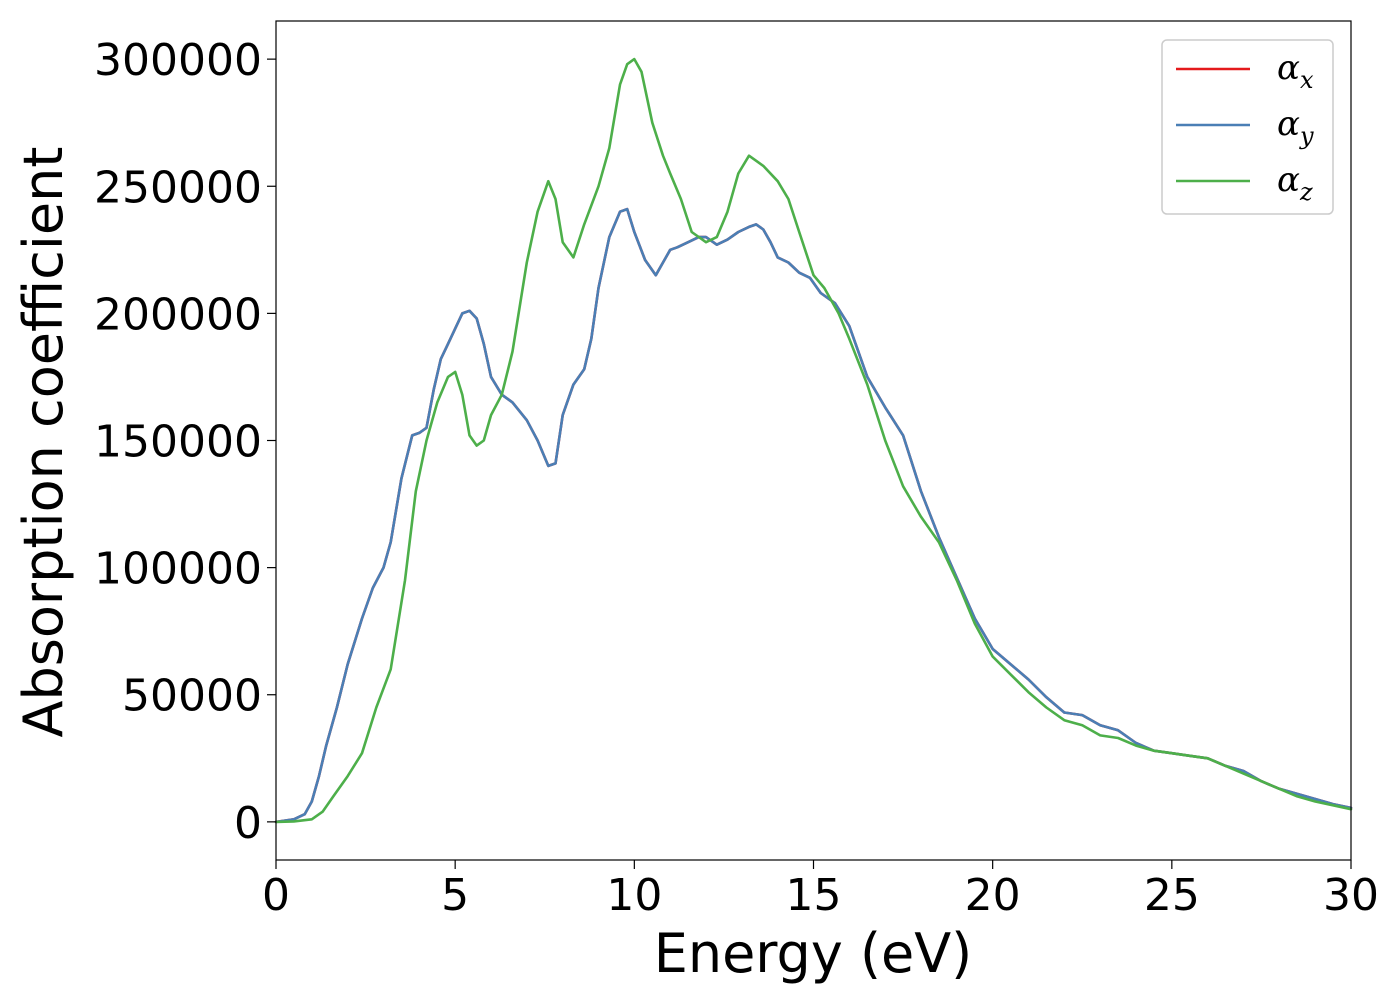 This screenshot has width=1400, height=1000. I want to click on x-tick-label: 20, so click(993, 895).